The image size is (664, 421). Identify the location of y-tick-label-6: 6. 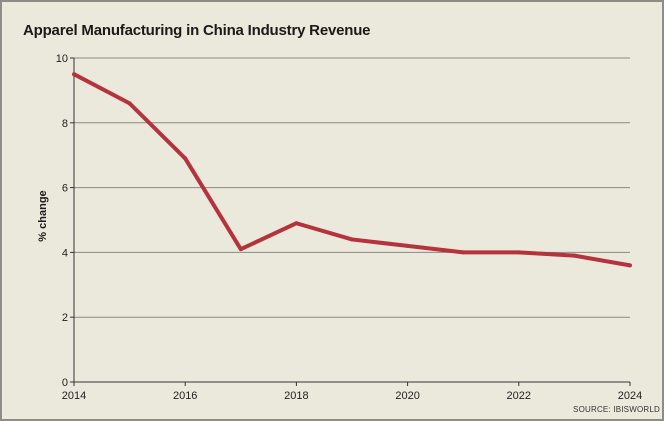
(65, 189).